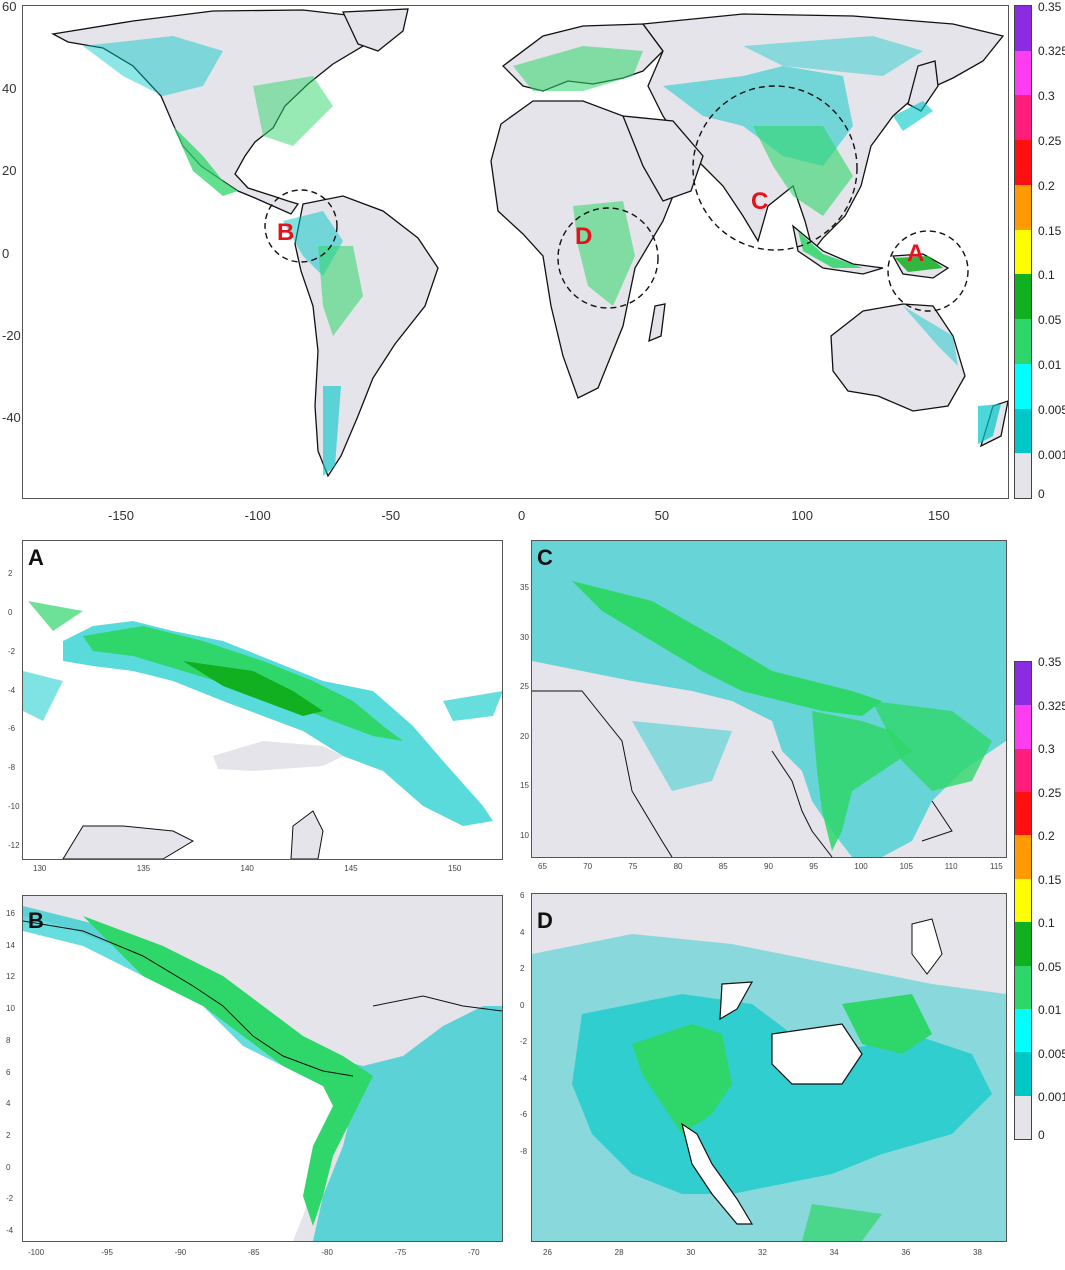  What do you see at coordinates (545, 557) in the screenshot?
I see `panel-c-label: C` at bounding box center [545, 557].